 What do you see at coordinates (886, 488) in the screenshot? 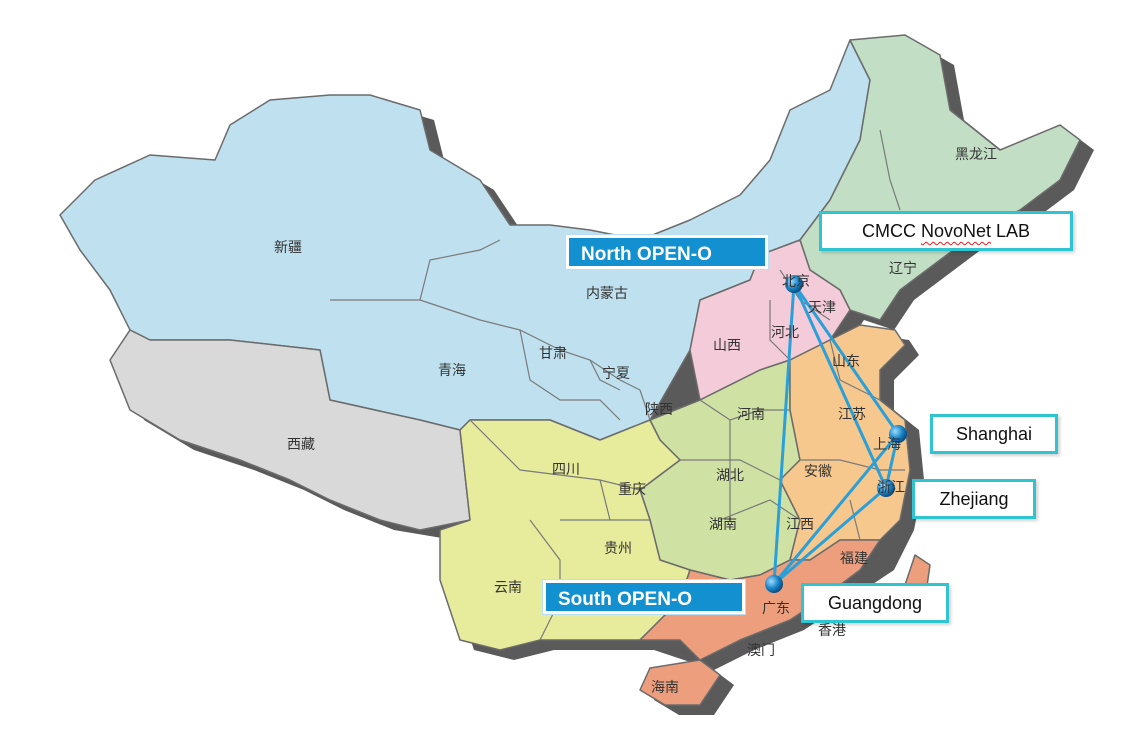
I see `node-zhejiang` at bounding box center [886, 488].